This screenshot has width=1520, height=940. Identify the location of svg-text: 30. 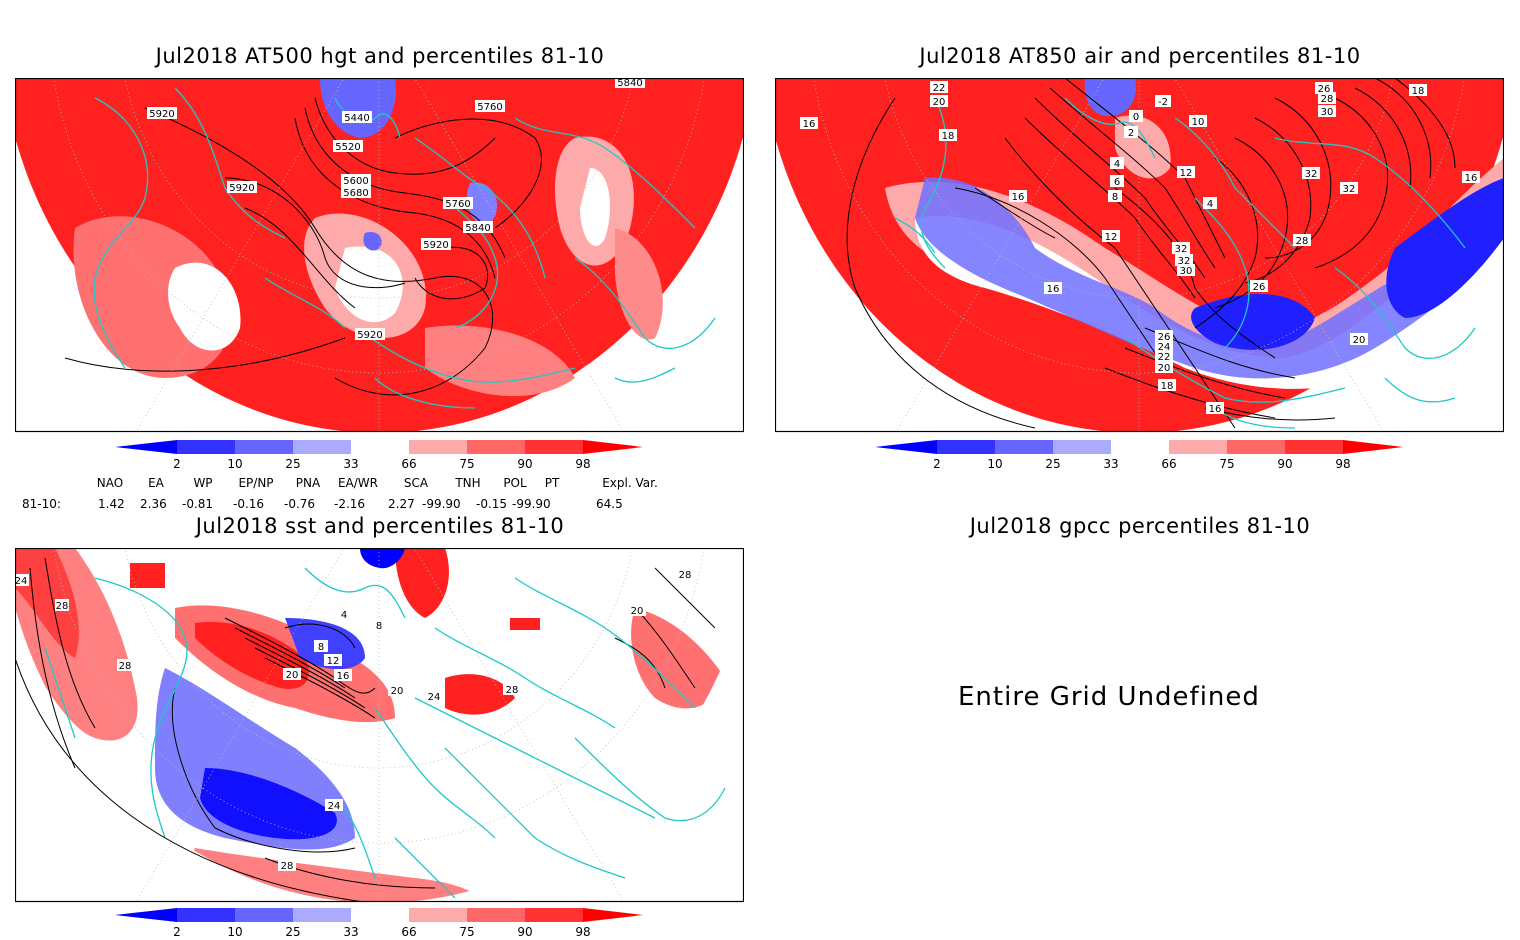
(1327, 112).